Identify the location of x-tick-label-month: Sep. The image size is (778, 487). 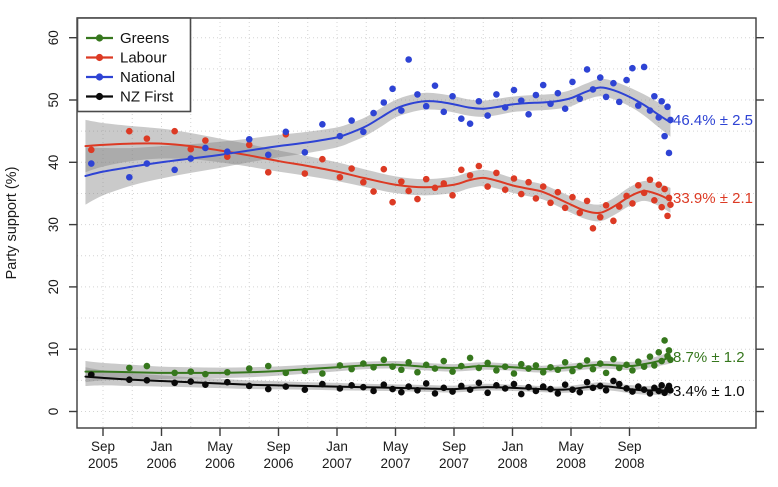
(454, 446).